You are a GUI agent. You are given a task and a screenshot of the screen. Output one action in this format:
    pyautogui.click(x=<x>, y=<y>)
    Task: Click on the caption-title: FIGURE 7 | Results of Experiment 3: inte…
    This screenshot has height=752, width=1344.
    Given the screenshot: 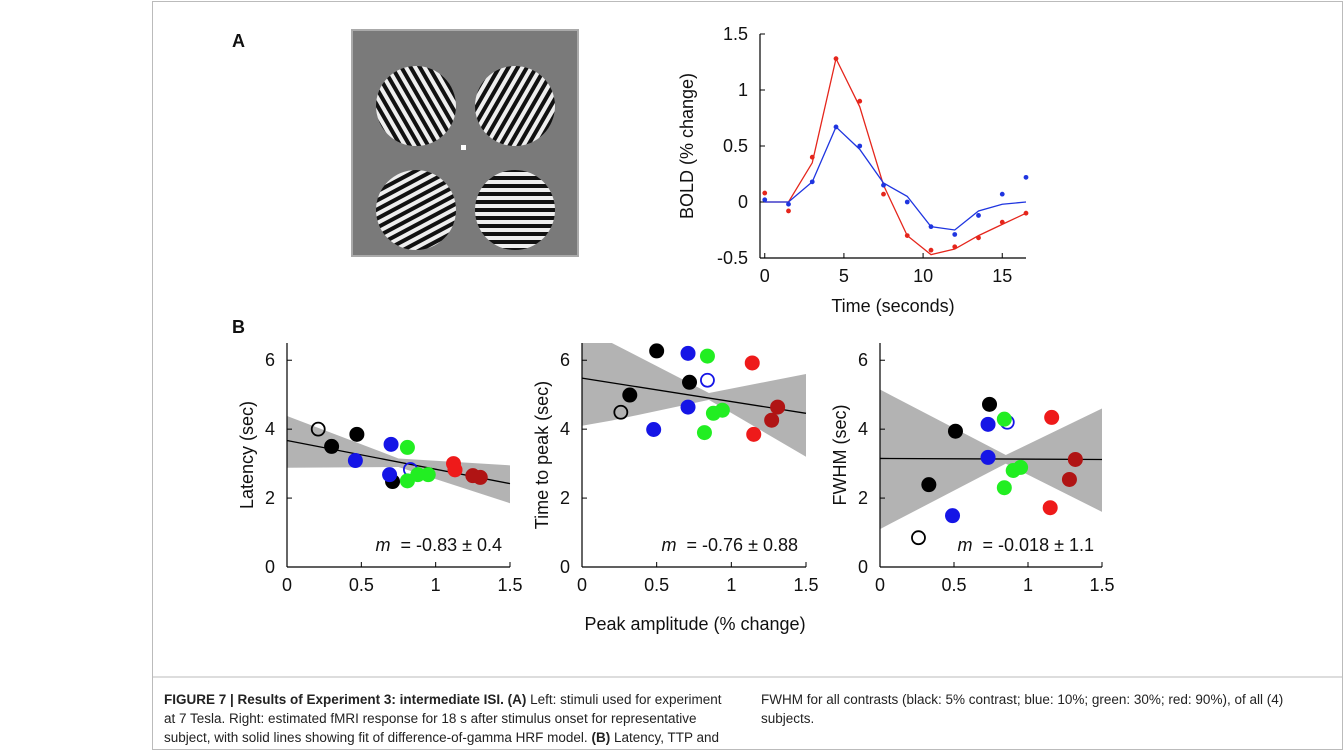 What is the action you would take?
    pyautogui.click(x=334, y=699)
    